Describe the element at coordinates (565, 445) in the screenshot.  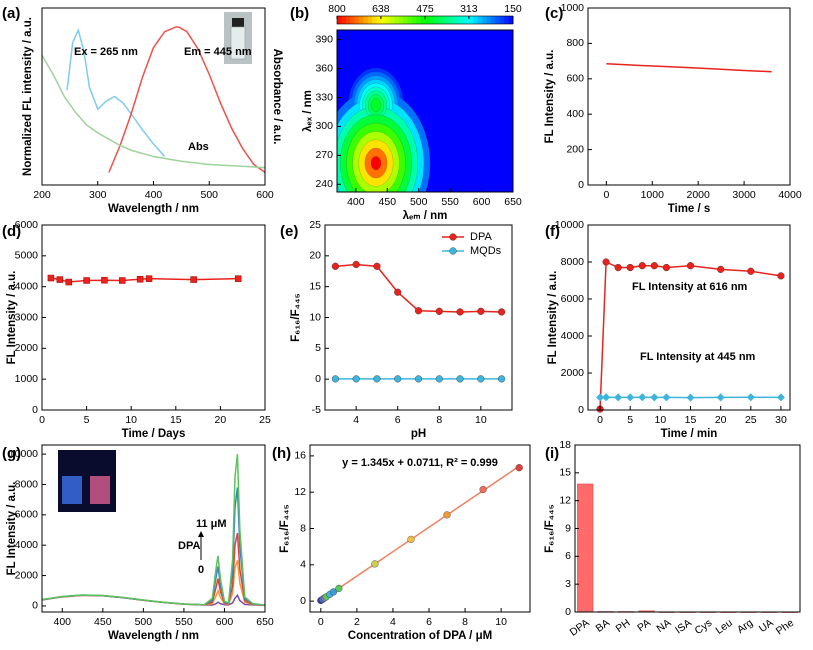
I see `y-tick-label: 18` at that location.